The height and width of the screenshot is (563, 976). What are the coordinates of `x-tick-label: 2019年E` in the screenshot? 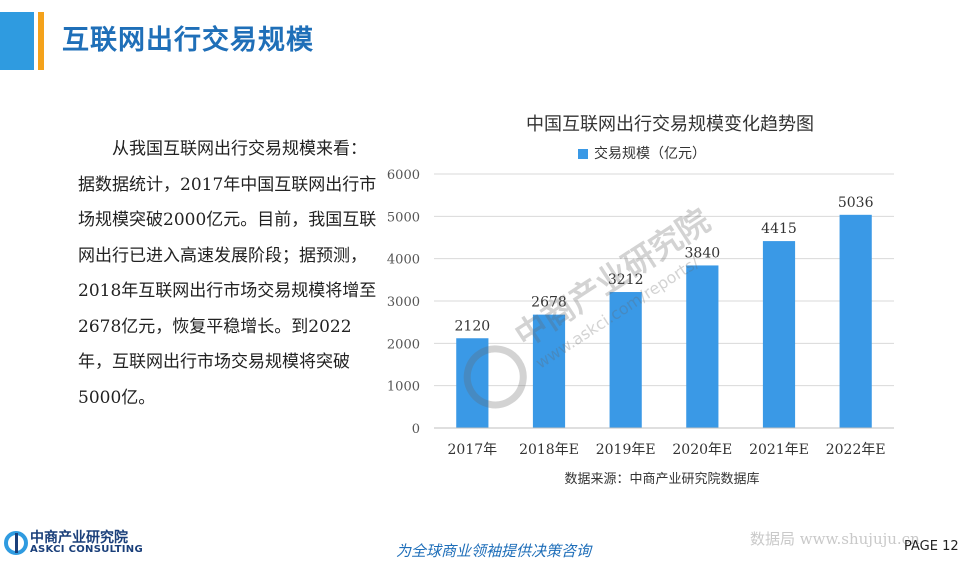 It's located at (626, 450).